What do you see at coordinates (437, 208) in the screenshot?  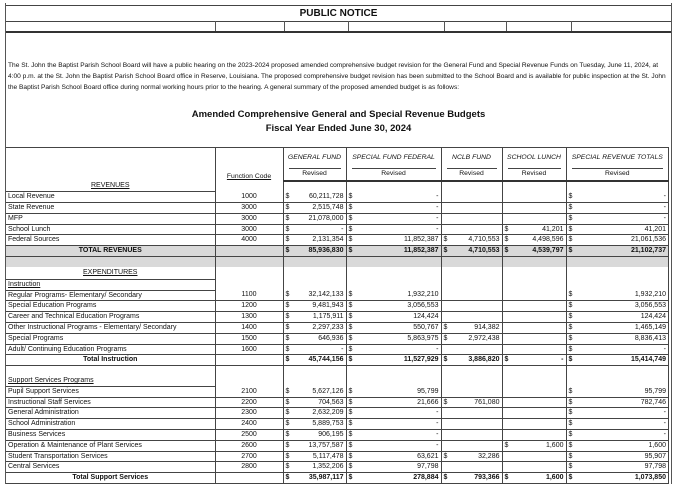 I see `amount-value: -` at bounding box center [437, 208].